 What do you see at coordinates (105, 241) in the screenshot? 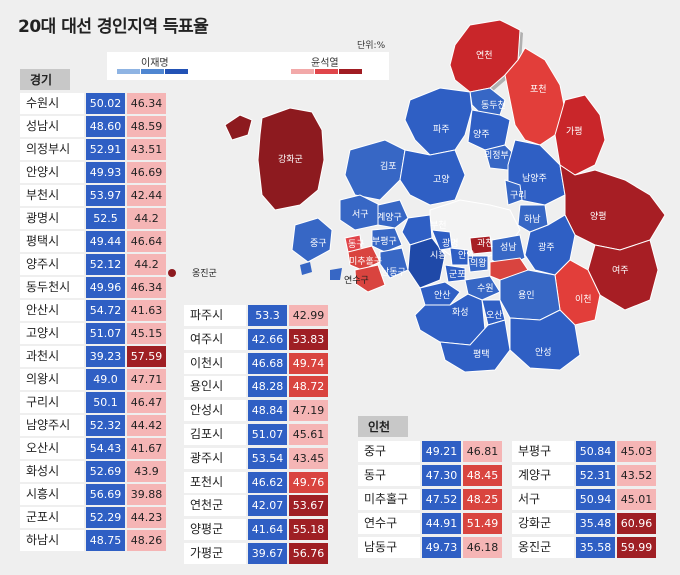
I see `row-lee-value: 49.44` at bounding box center [105, 241].